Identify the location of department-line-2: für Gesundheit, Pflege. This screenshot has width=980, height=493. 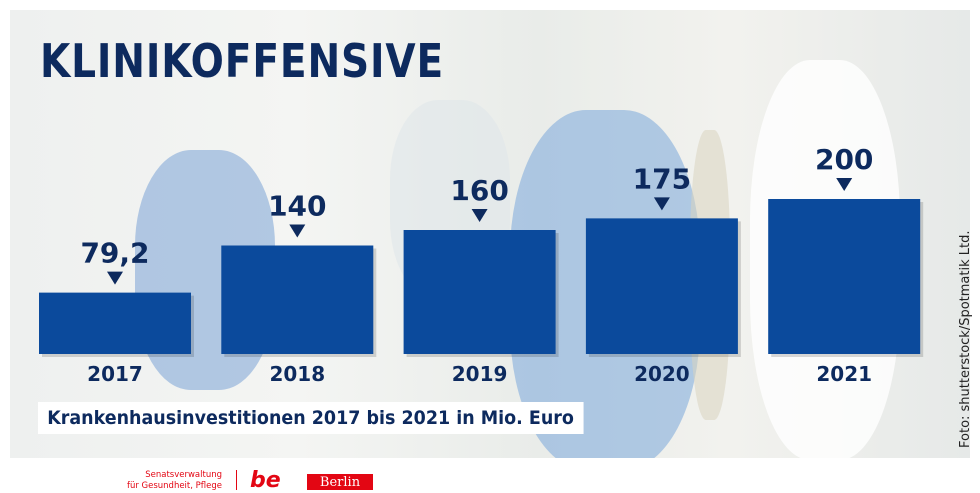
(174, 486).